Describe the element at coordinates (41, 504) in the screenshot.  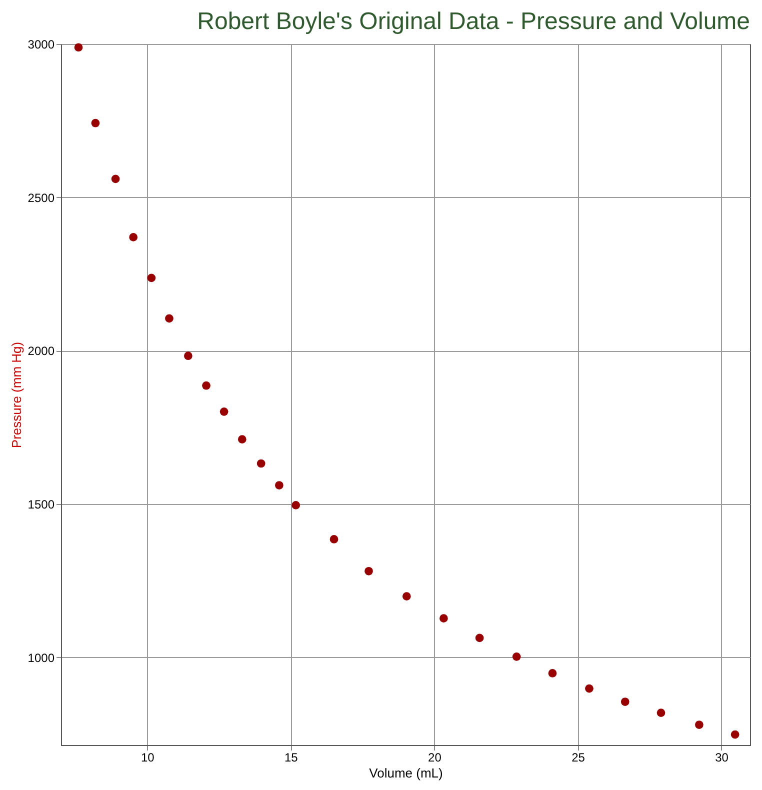
I see `y-tick-label: 1500` at that location.